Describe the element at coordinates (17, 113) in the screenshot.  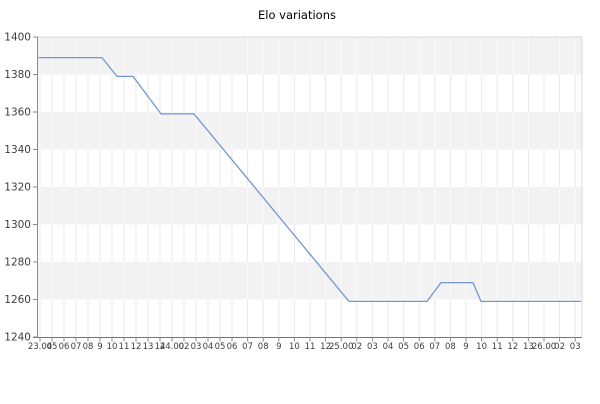
I see `y-tick-label: 1360` at that location.